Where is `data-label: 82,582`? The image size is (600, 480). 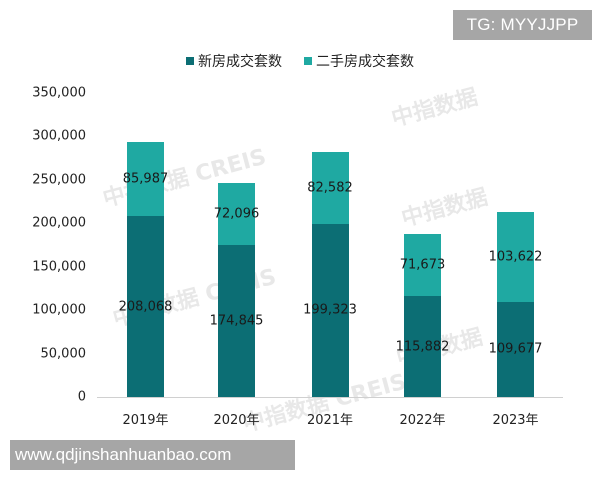
data-label: 82,582 is located at coordinates (330, 188).